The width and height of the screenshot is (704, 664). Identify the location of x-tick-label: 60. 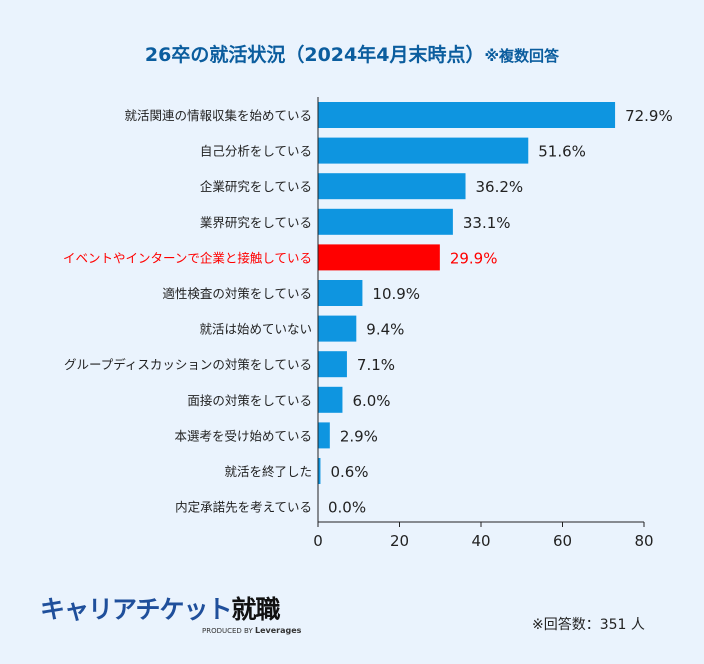
(562, 541).